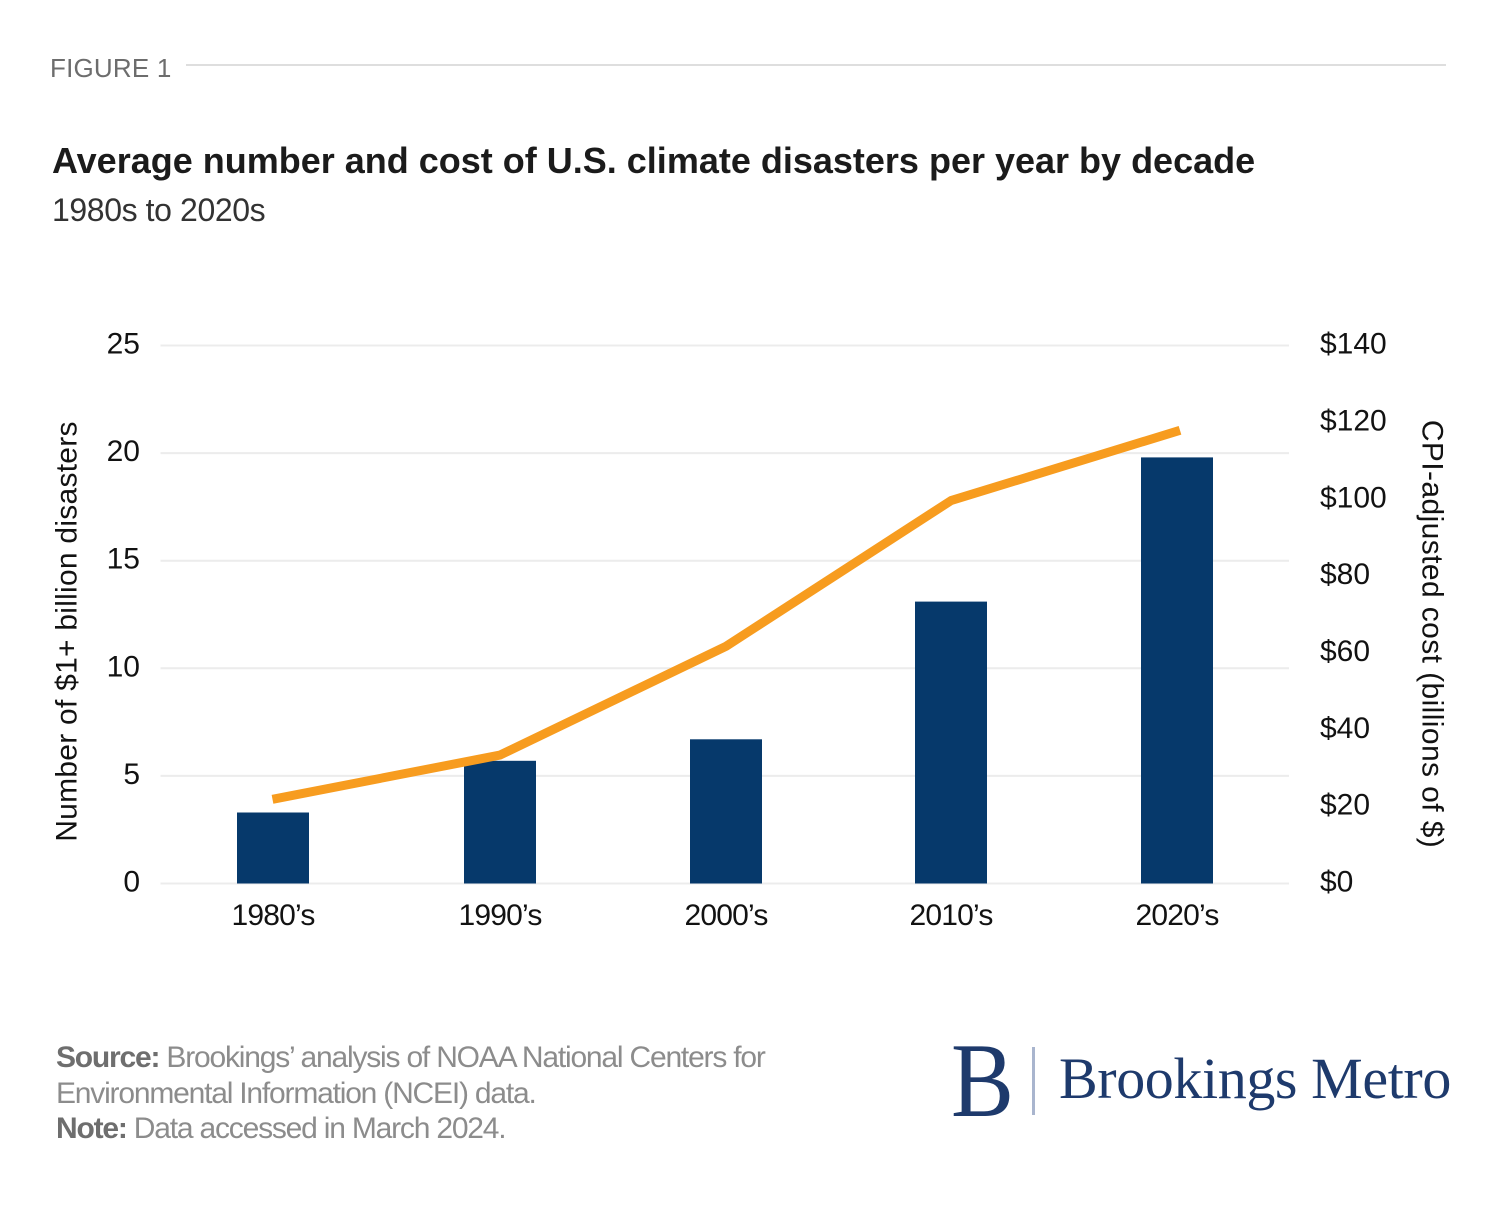 The width and height of the screenshot is (1500, 1205). I want to click on svg-text: 25, so click(123, 344).